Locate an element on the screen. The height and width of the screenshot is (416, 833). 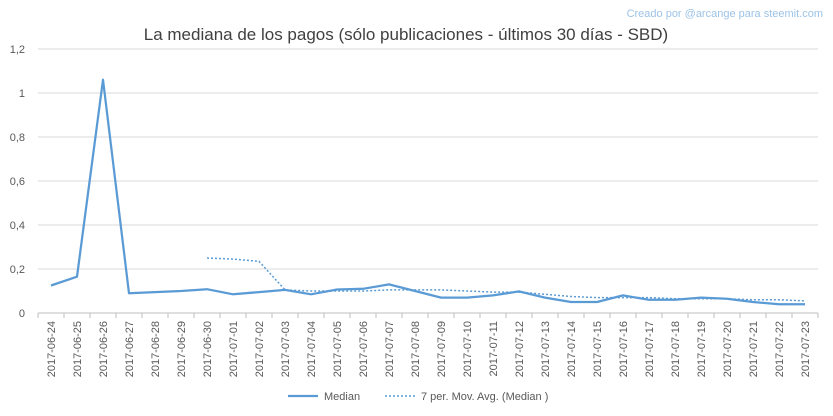
x-tick-label: 2017-07-07 is located at coordinates (390, 349).